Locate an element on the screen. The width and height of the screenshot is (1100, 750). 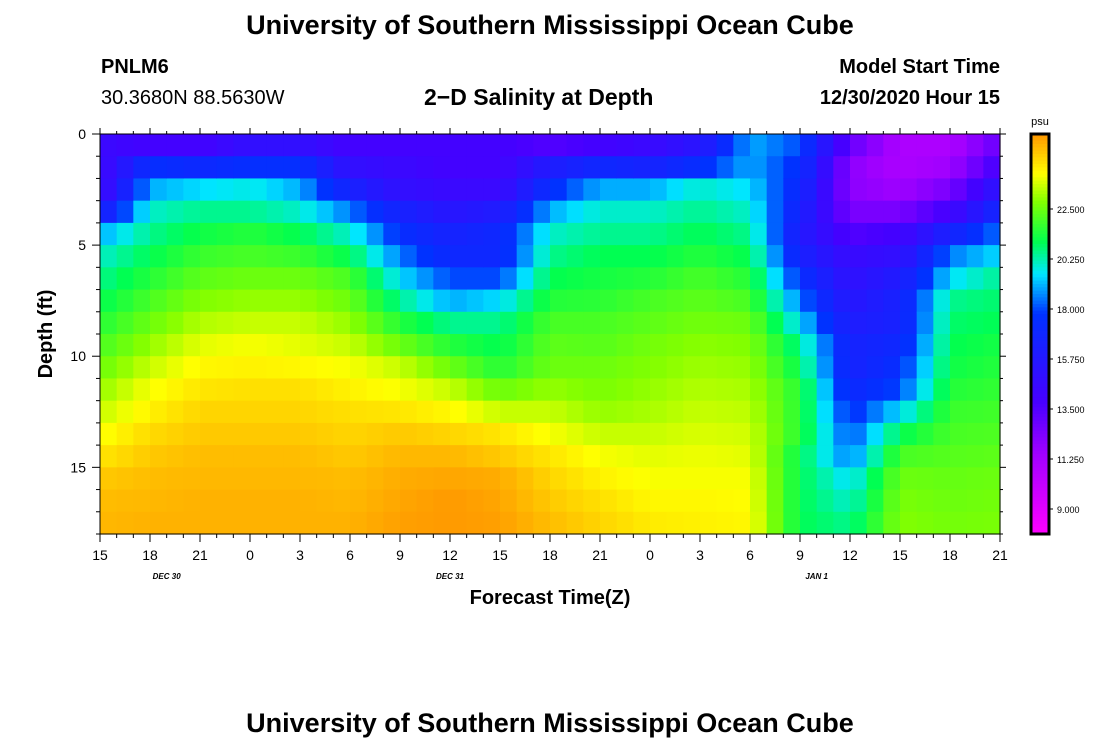
x-tick-label: 21 is located at coordinates (200, 555).